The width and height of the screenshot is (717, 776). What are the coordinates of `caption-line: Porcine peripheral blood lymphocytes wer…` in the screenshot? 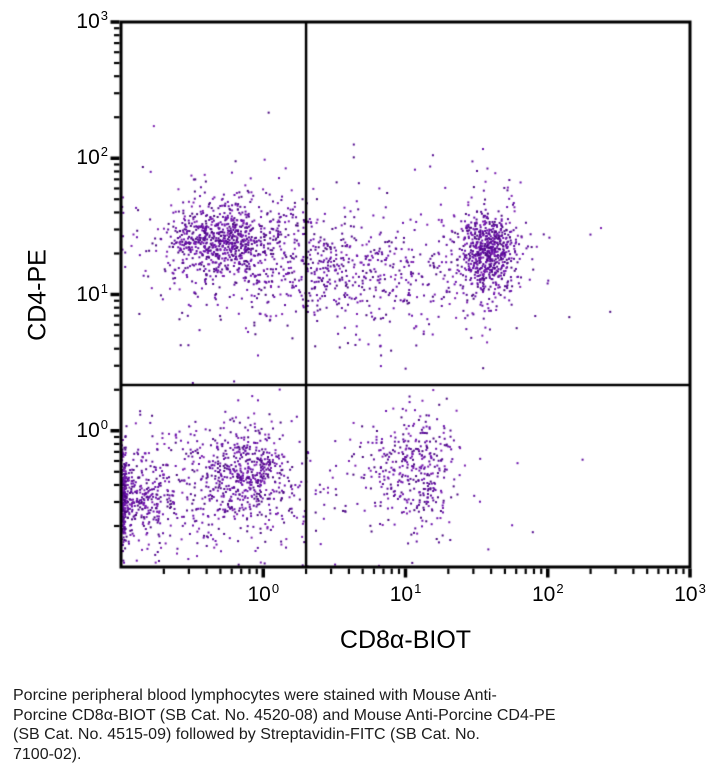 It's located at (255, 695).